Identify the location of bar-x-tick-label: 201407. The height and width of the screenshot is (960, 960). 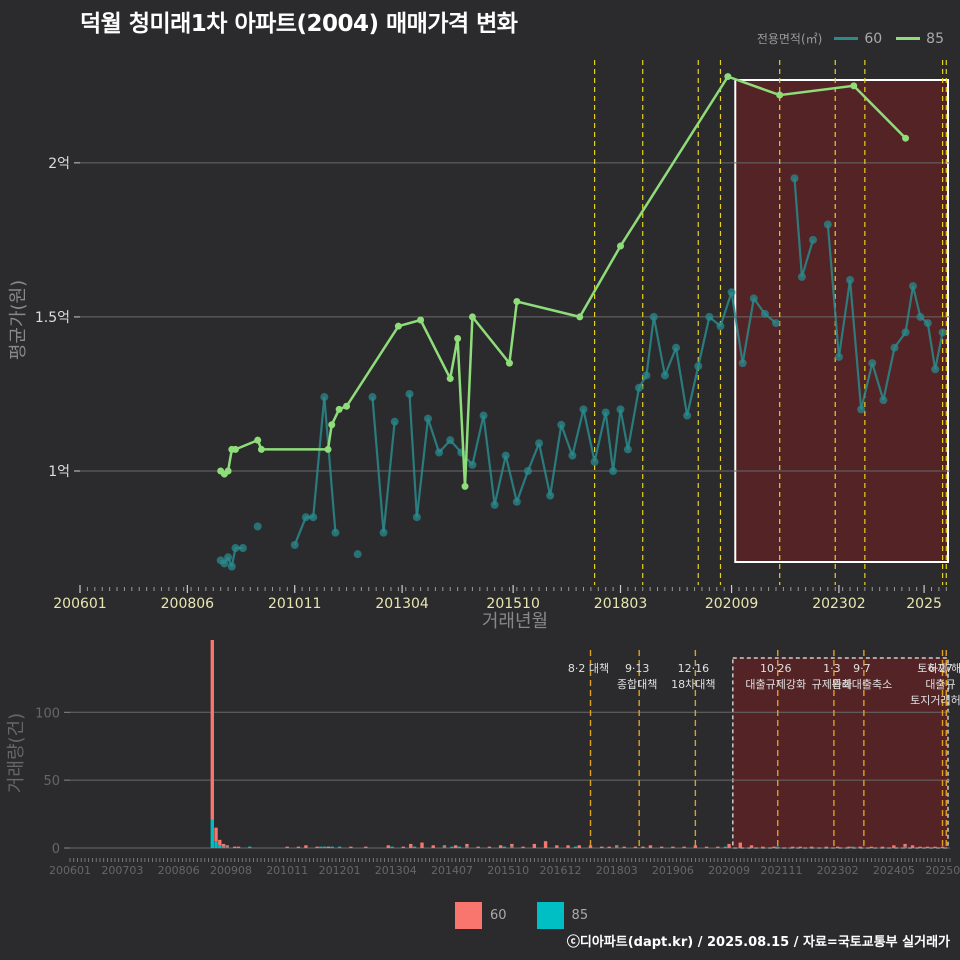
(452, 870).